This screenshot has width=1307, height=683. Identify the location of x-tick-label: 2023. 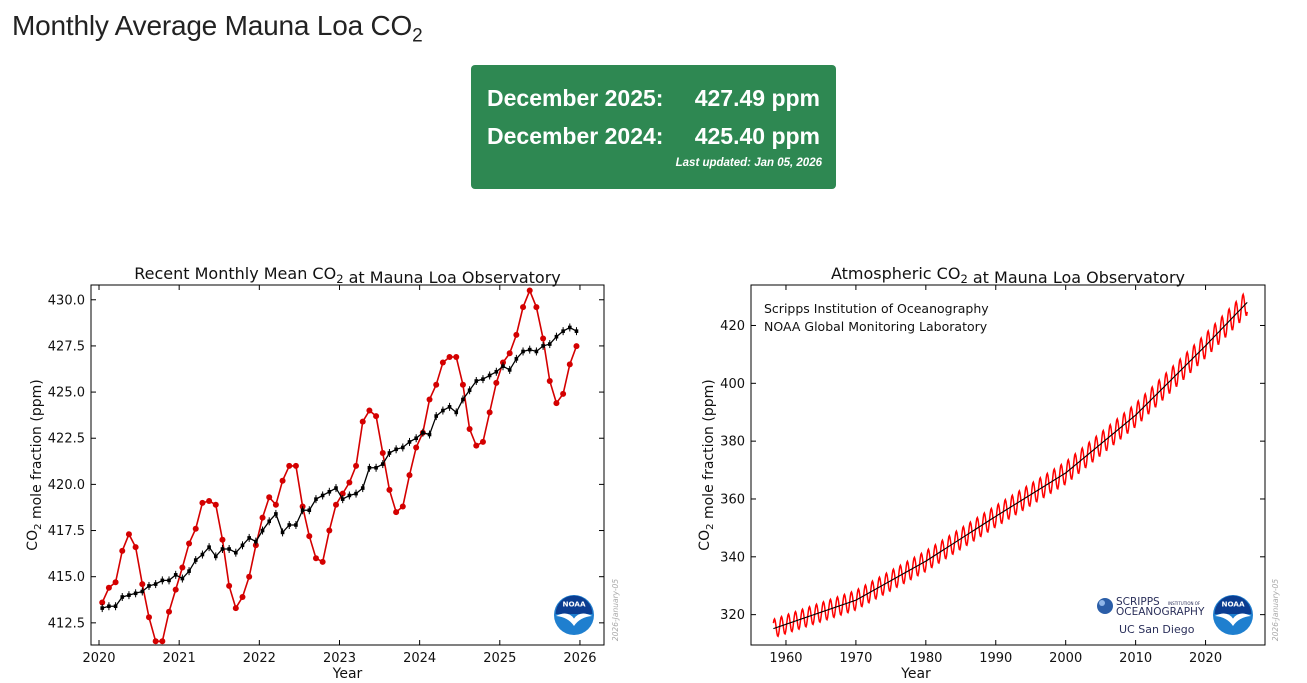
(339, 658).